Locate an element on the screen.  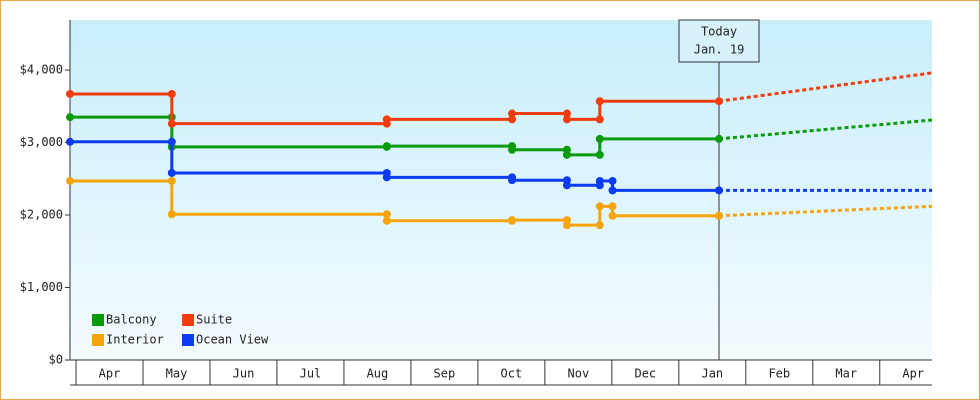
today-box is located at coordinates (719, 41).